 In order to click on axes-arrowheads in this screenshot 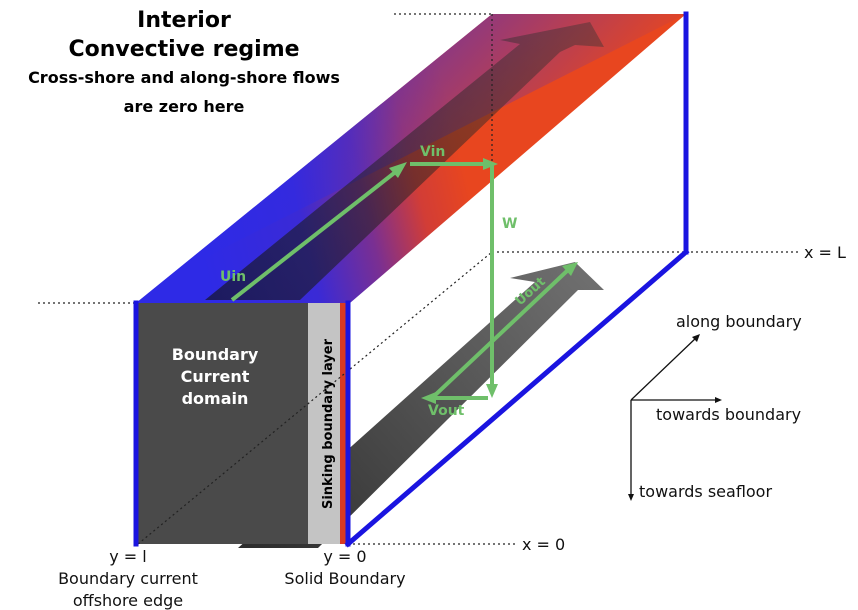, I will do `click(675, 417)`.